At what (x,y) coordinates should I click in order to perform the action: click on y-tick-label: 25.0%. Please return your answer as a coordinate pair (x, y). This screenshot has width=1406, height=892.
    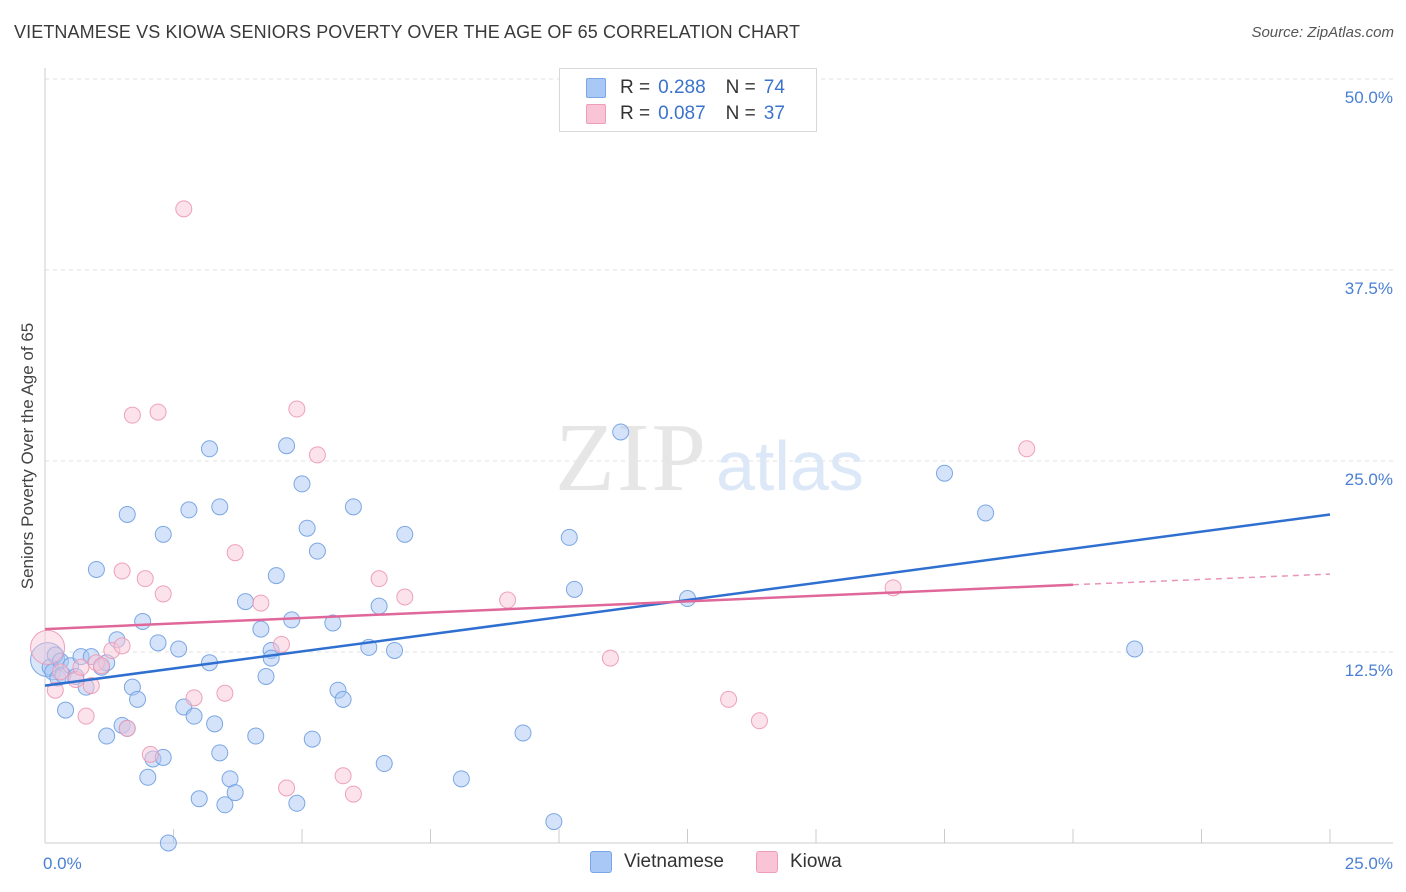
    Looking at the image, I should click on (1369, 479).